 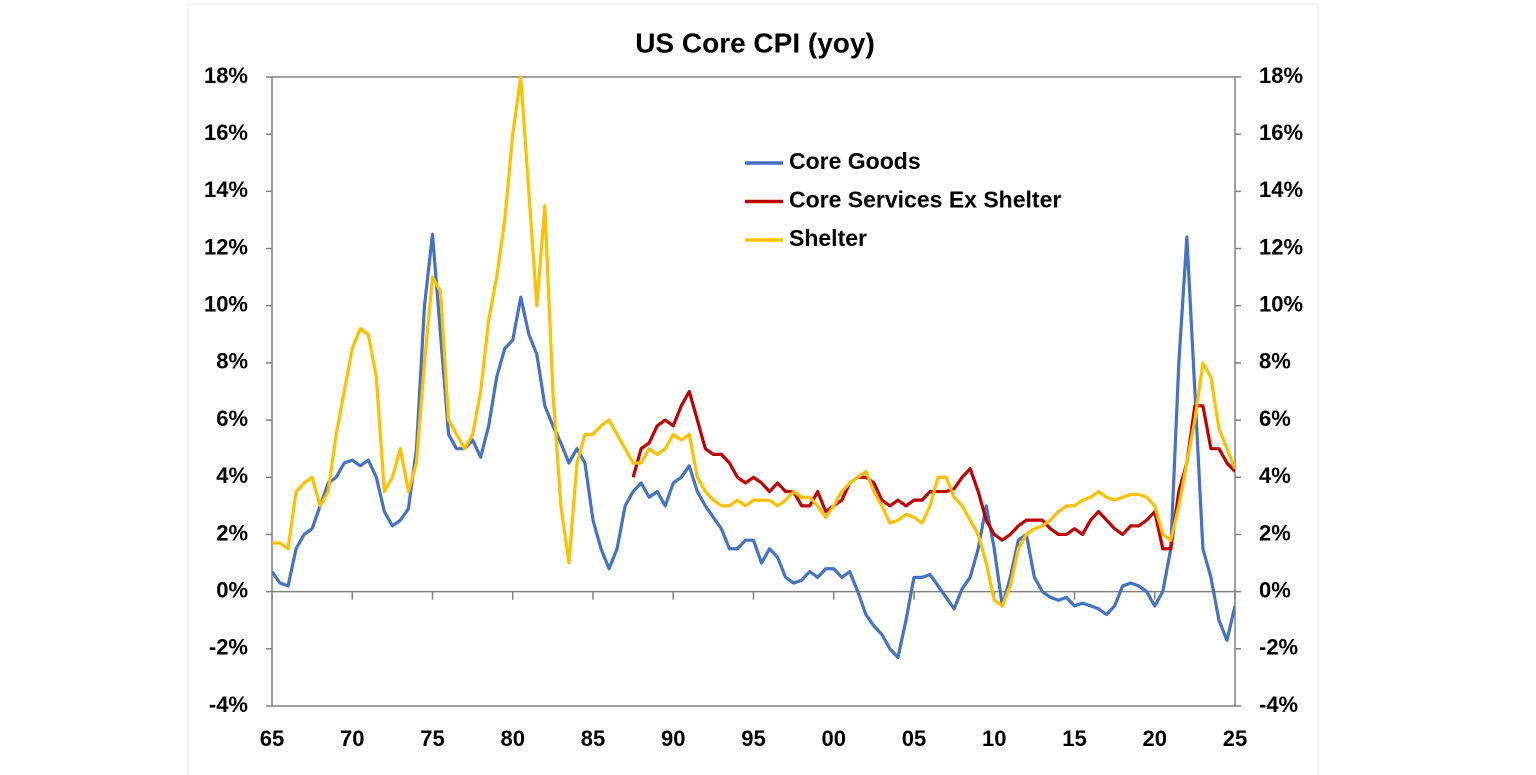 What do you see at coordinates (1275, 475) in the screenshot?
I see `y2-tick-label: 4%` at bounding box center [1275, 475].